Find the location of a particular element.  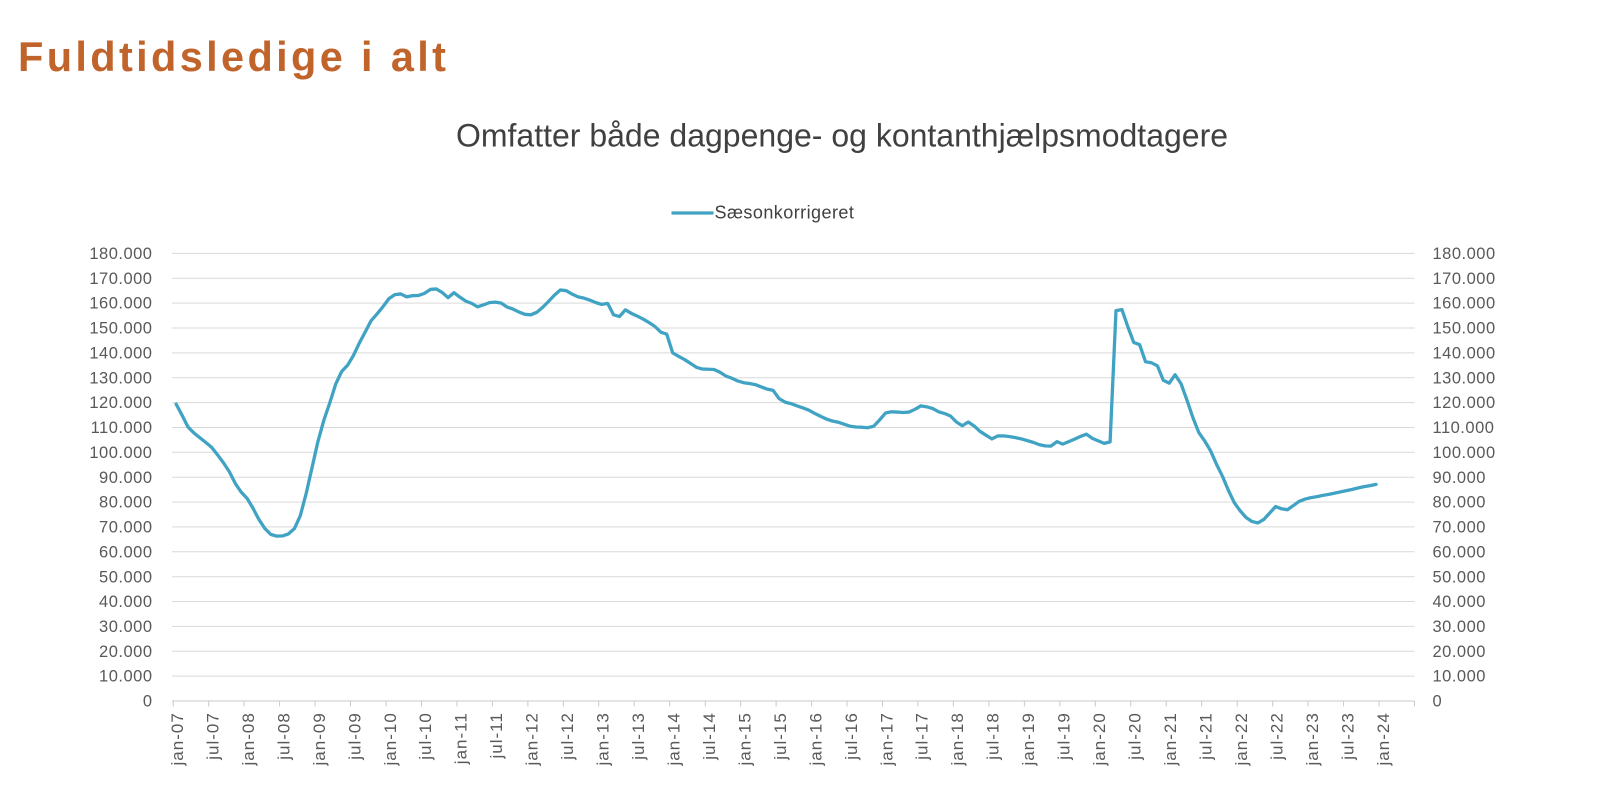

svg-text: jul-20 is located at coordinates (1135, 736).